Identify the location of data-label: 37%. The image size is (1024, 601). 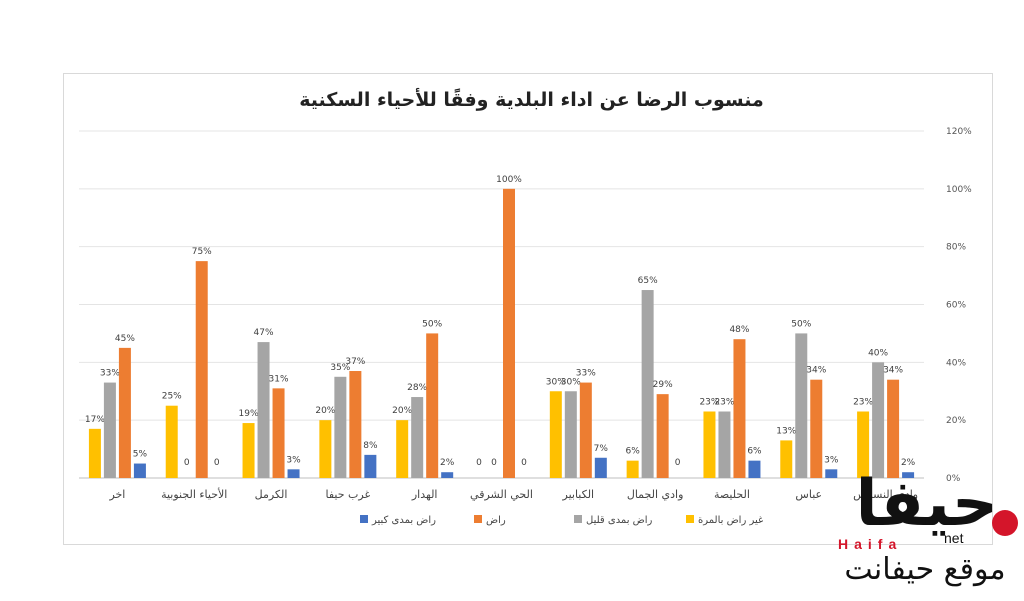
(355, 362).